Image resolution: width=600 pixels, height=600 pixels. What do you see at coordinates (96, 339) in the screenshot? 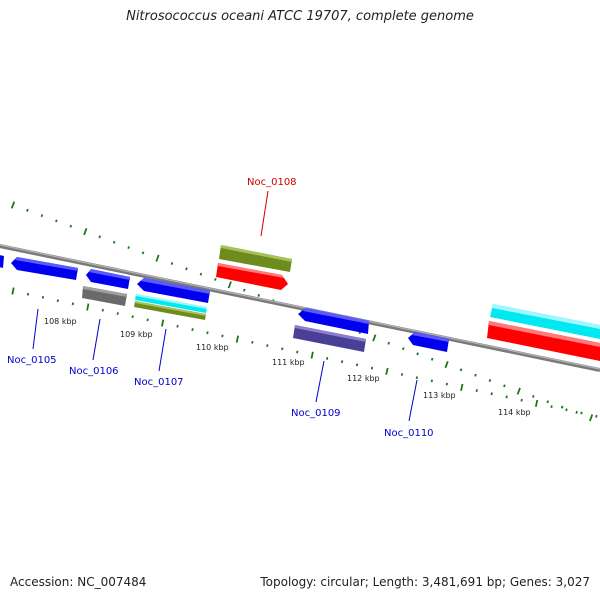
I see `leader-line-noc0106` at bounding box center [96, 339].